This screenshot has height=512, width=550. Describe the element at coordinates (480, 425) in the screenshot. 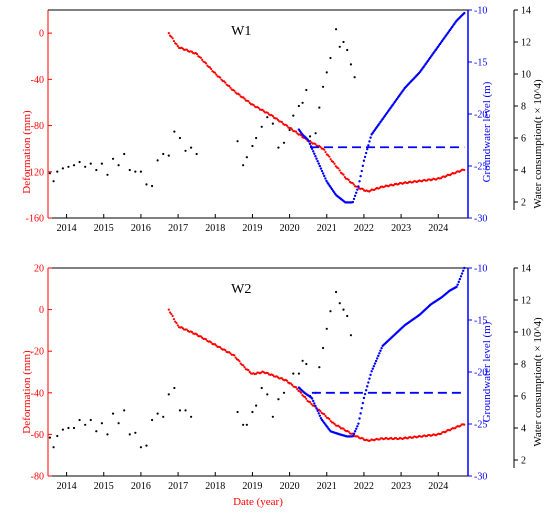

I see `right-tick-label: -25` at that location.